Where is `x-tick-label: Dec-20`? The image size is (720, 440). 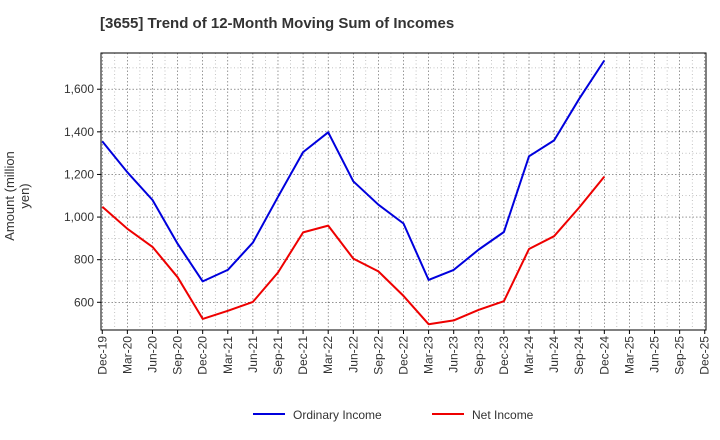
x-tick-label: Dec-20 is located at coordinates (203, 355).